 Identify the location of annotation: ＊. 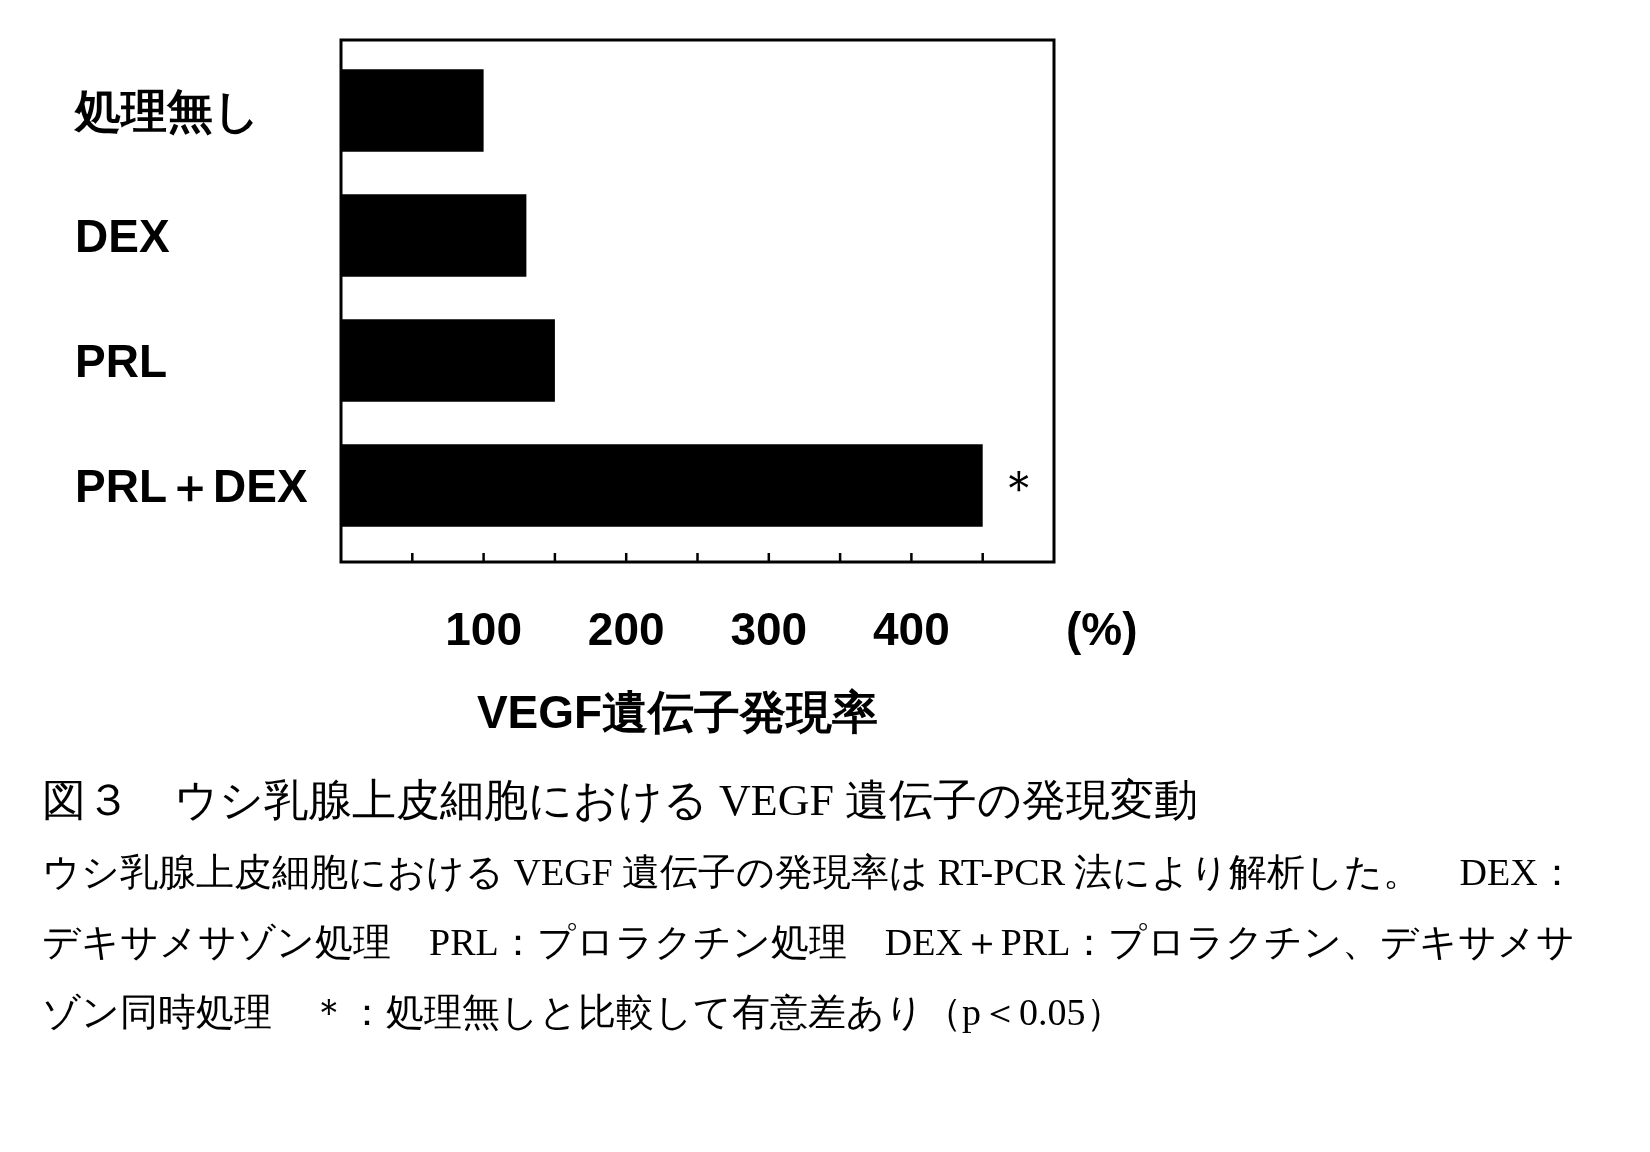
(1018, 487).